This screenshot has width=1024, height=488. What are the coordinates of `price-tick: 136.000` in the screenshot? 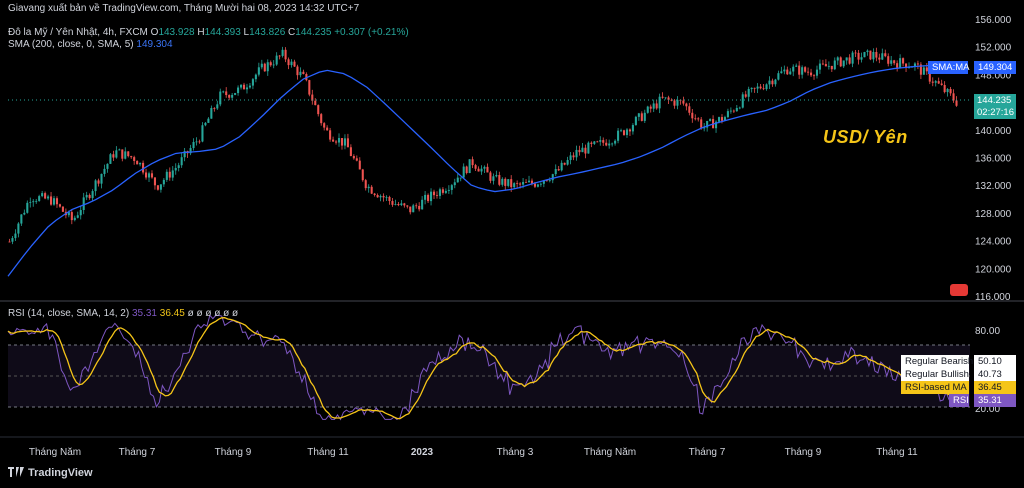 It's located at (993, 159).